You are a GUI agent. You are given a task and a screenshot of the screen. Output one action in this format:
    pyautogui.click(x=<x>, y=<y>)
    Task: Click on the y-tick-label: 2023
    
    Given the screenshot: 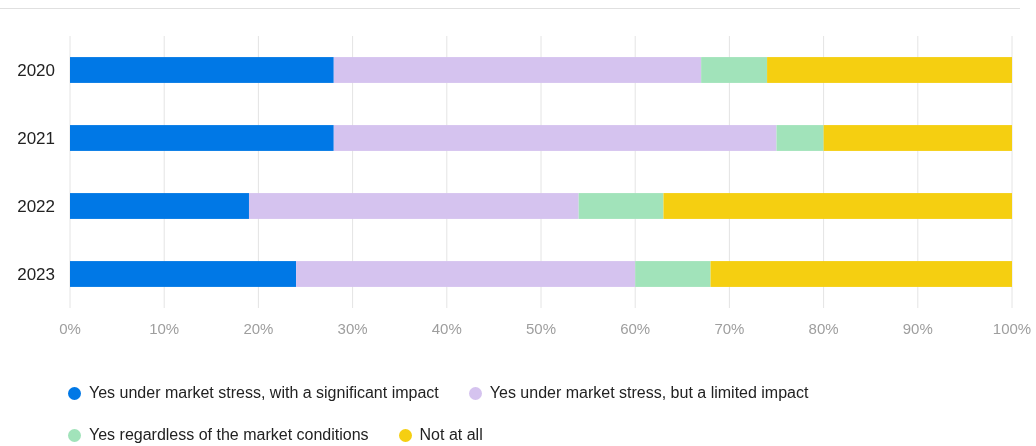 What is the action you would take?
    pyautogui.click(x=36, y=274)
    